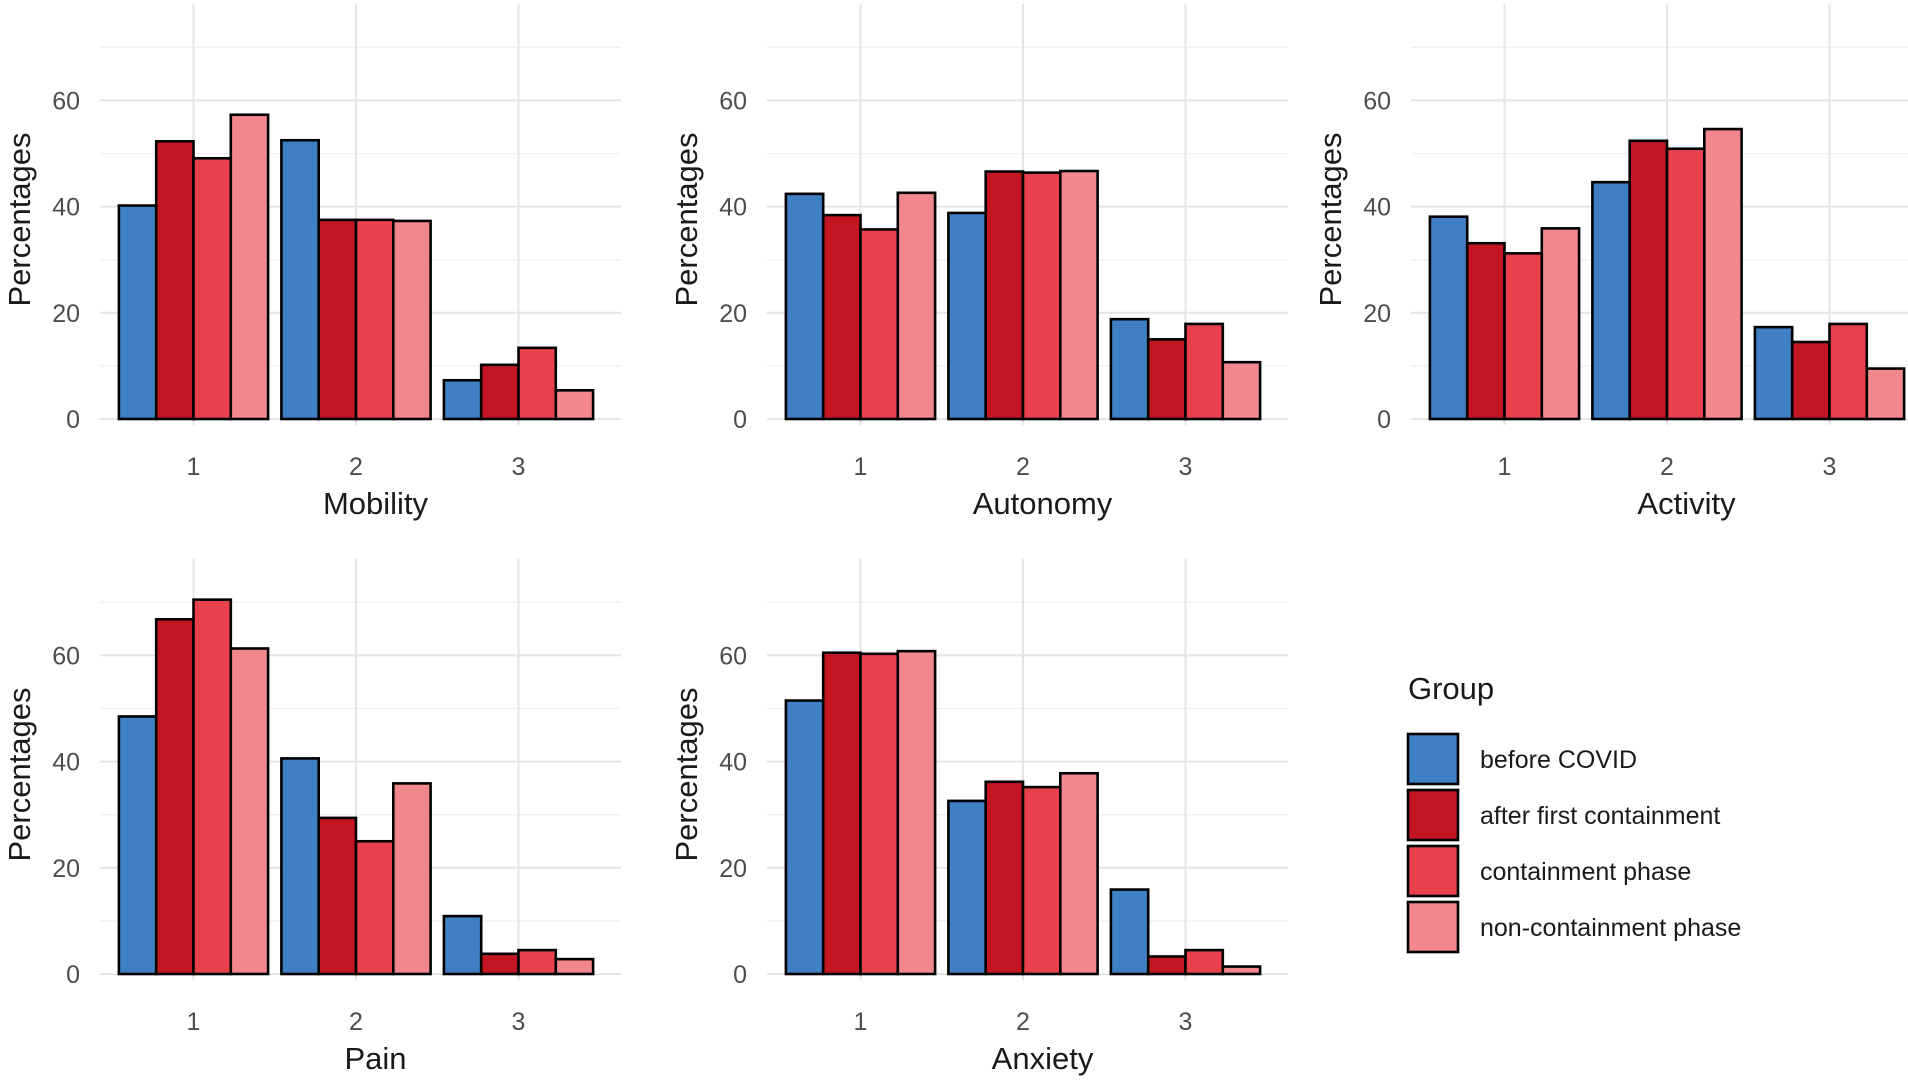 This screenshot has width=1908, height=1082. Describe the element at coordinates (1558, 760) in the screenshot. I see `legend-label: before COVID` at that location.